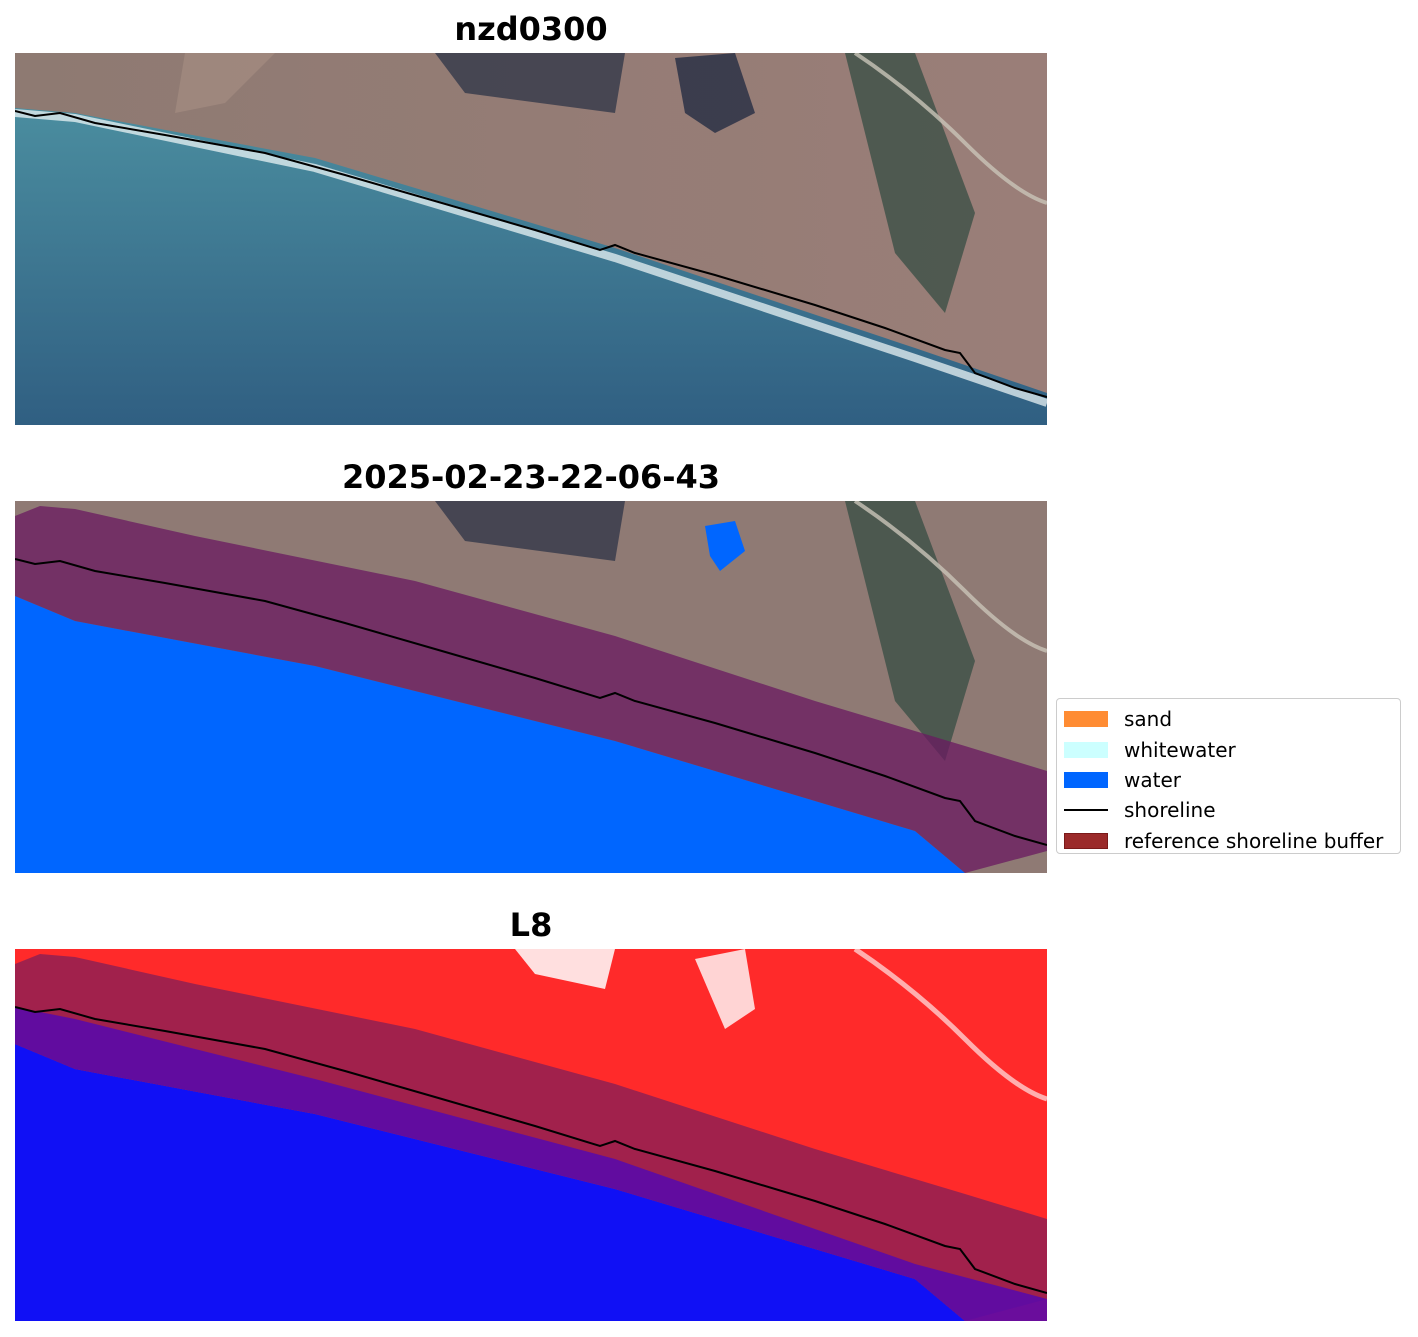  What do you see at coordinates (1232, 810) in the screenshot?
I see `legend-item-shoreline: shoreline` at bounding box center [1232, 810].